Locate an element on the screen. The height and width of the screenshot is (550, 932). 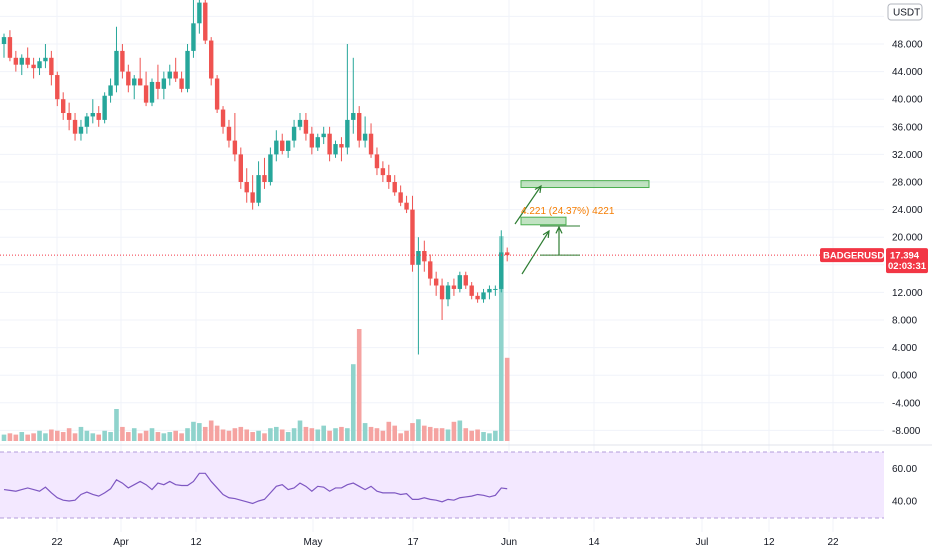
currency-label: USDT is located at coordinates (905, 12).